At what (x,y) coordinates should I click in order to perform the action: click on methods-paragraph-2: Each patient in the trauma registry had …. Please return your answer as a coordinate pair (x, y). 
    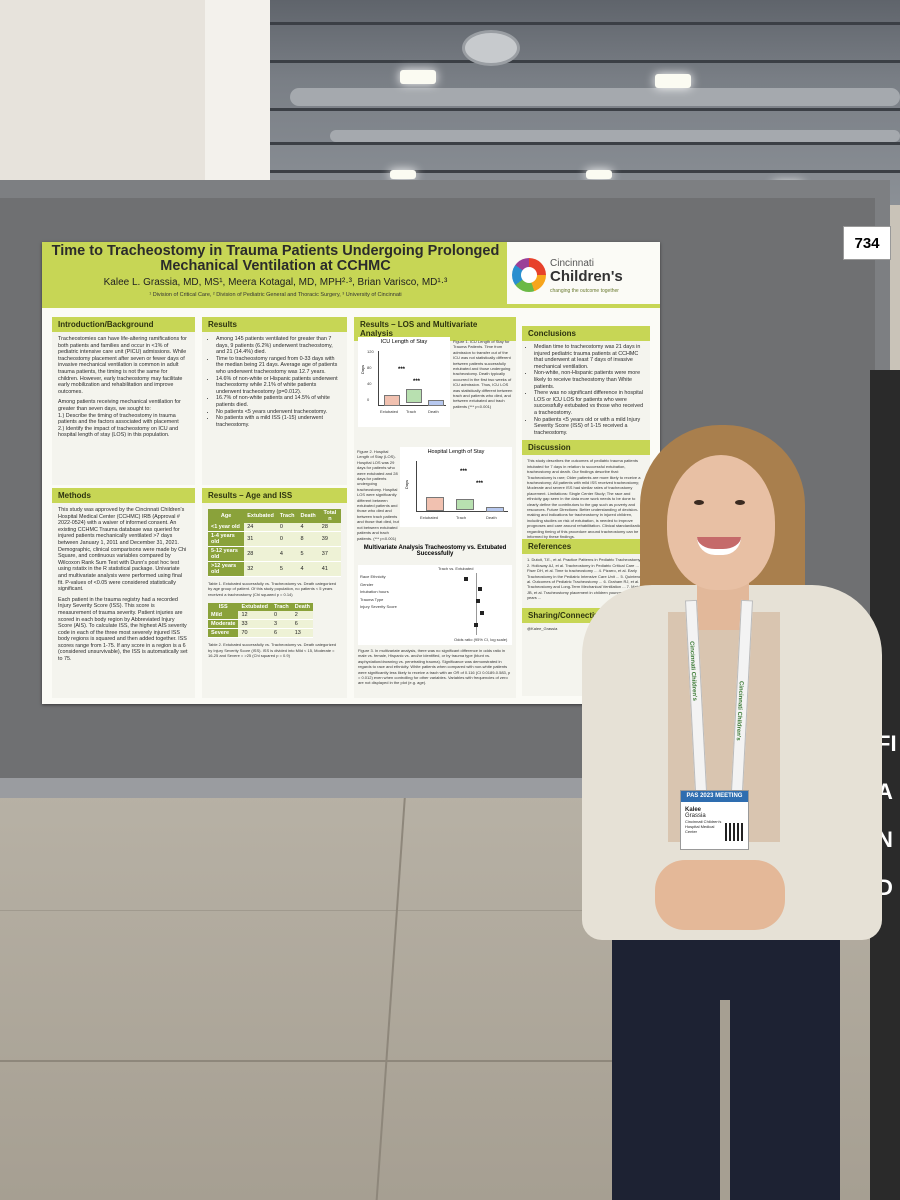
    Looking at the image, I should click on (123, 629).